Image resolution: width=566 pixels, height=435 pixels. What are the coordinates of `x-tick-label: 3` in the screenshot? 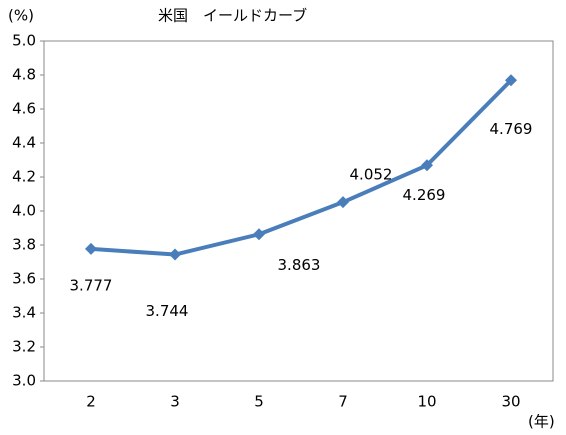 It's located at (175, 402).